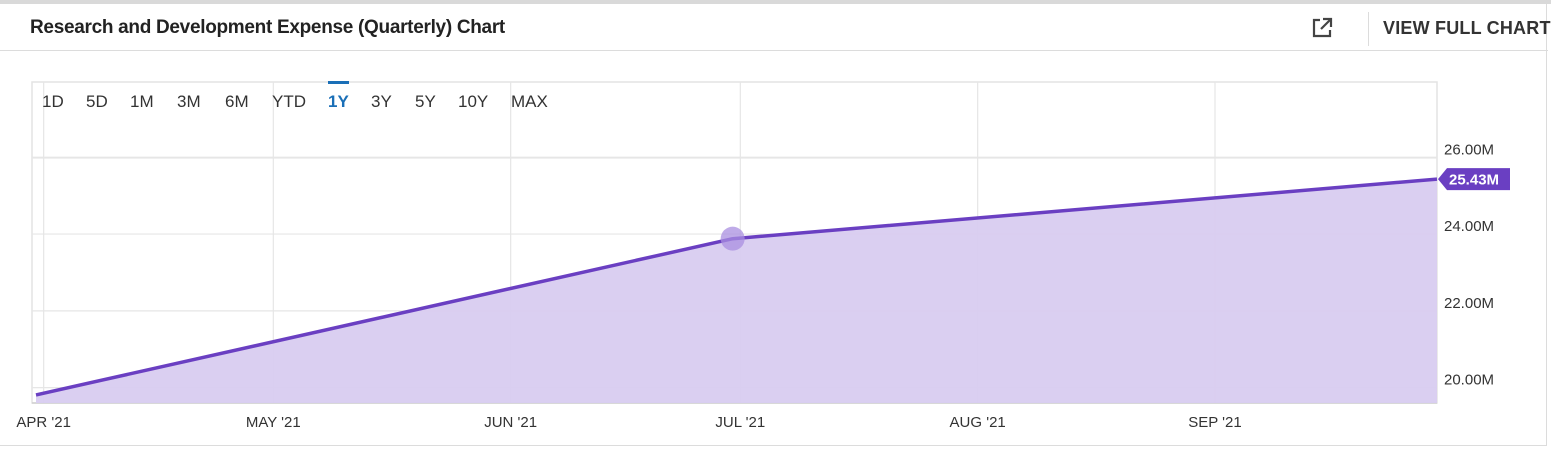  I want to click on range-10y: 10Y, so click(473, 101).